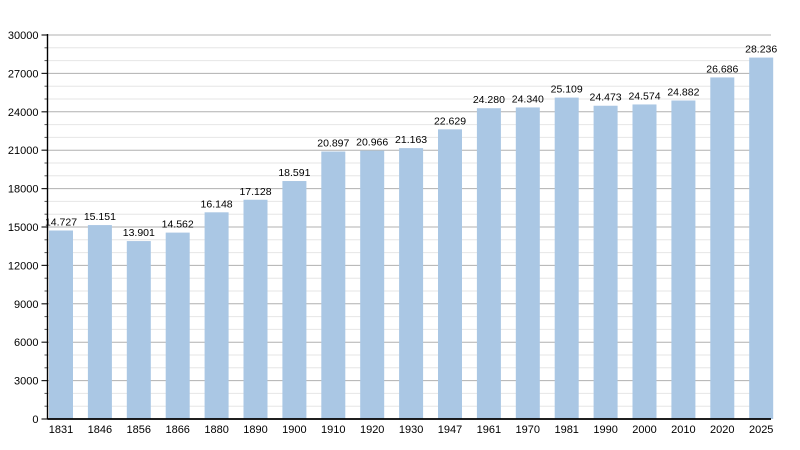 The width and height of the screenshot is (800, 450). What do you see at coordinates (372, 430) in the screenshot?
I see `x-tick-label: 1920` at bounding box center [372, 430].